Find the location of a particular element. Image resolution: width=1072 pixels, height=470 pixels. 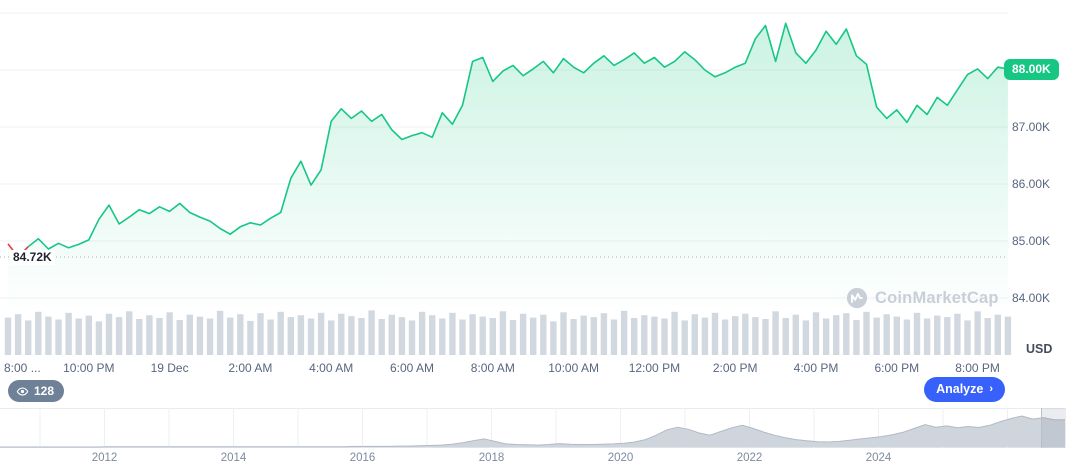

views-count-badge: 128 is located at coordinates (36, 391).